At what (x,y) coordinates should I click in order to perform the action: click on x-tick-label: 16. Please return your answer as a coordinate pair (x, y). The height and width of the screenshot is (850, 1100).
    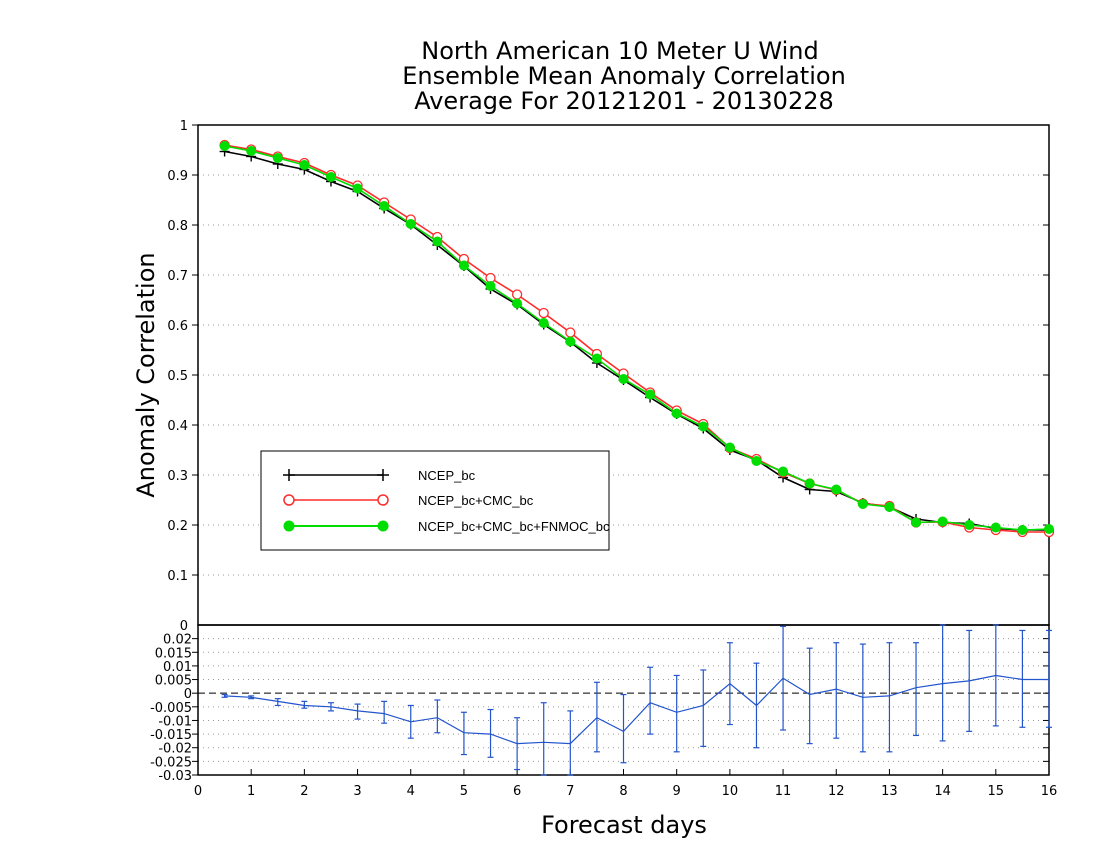
    Looking at the image, I should click on (1049, 791).